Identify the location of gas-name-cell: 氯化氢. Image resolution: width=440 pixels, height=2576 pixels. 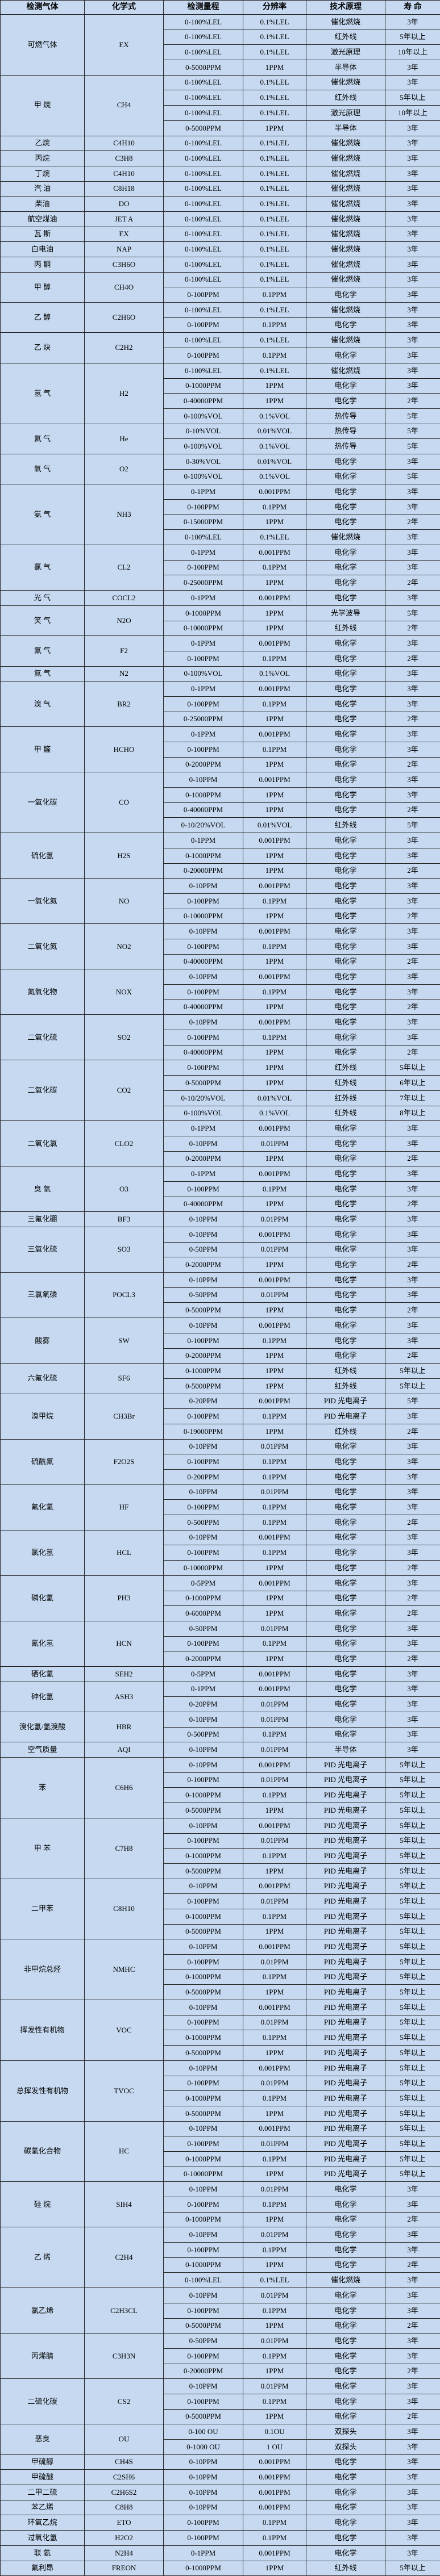
(43, 1552).